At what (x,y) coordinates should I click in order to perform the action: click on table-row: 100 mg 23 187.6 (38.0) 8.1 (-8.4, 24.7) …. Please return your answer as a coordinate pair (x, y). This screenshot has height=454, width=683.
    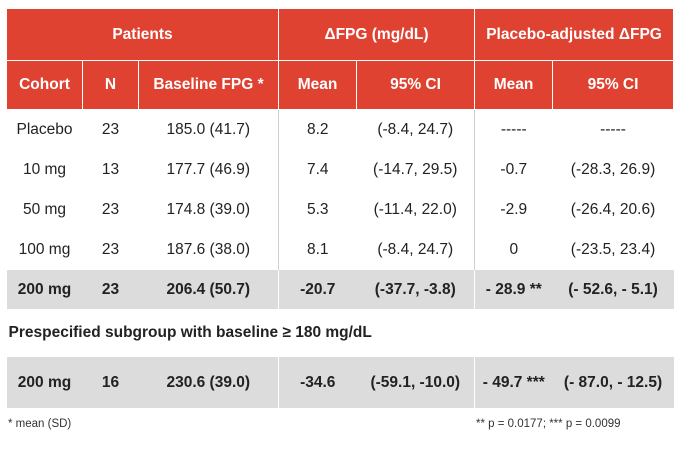
    Looking at the image, I should click on (340, 250).